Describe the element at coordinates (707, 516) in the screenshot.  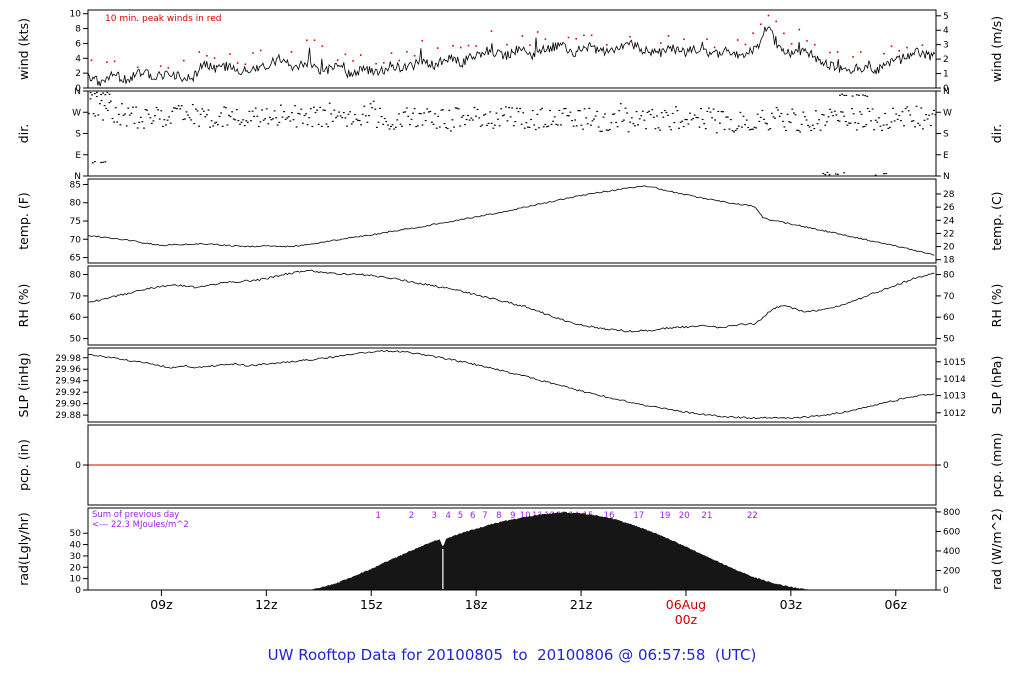
I see `rad-milestone-label: 21` at that location.